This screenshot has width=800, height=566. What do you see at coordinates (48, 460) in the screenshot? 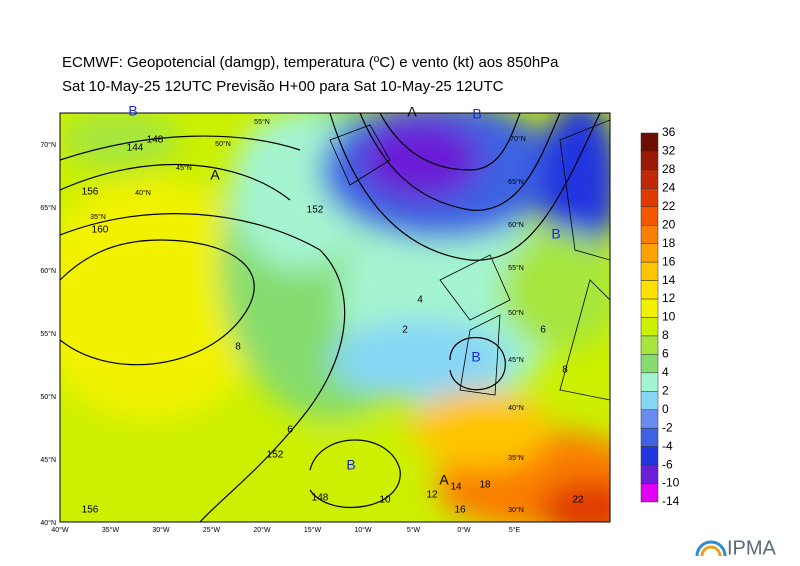
I see `lat-label: 45°N` at bounding box center [48, 460].